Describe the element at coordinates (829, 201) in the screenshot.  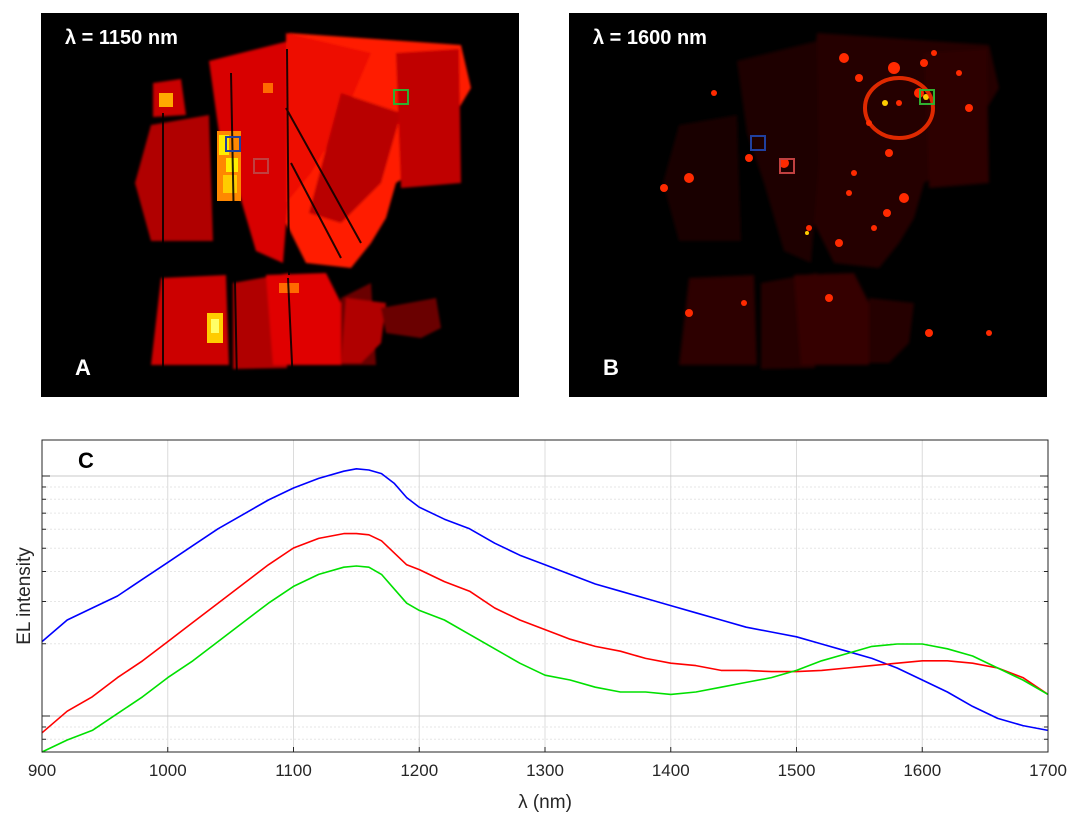
I see `el-image-b` at that location.